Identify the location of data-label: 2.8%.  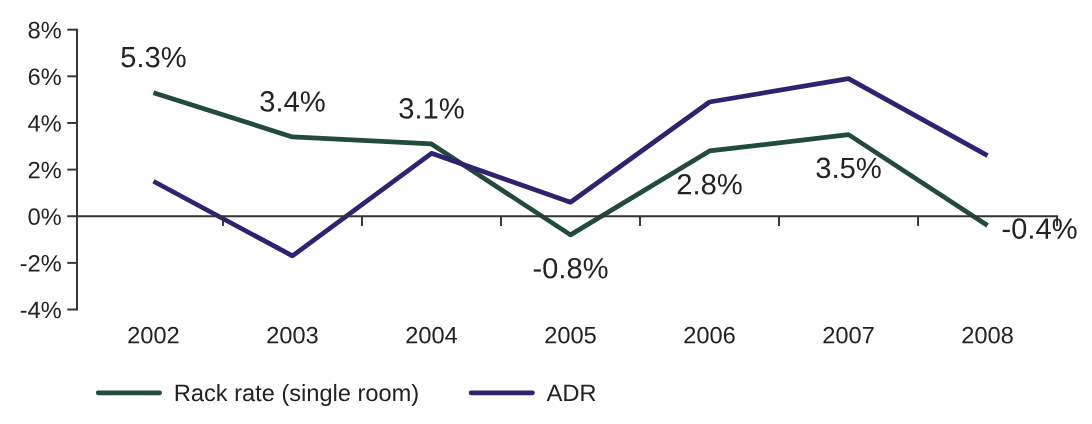
(709, 184).